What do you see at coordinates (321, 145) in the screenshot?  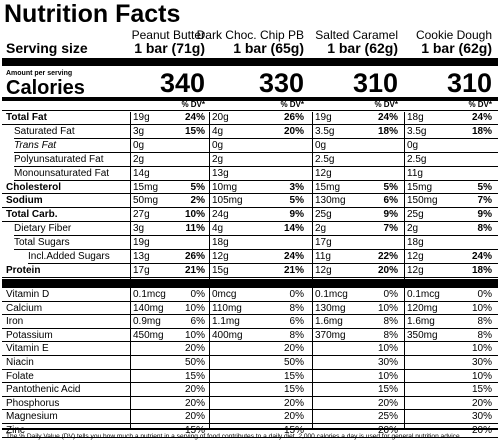 I see `amount: 0g` at bounding box center [321, 145].